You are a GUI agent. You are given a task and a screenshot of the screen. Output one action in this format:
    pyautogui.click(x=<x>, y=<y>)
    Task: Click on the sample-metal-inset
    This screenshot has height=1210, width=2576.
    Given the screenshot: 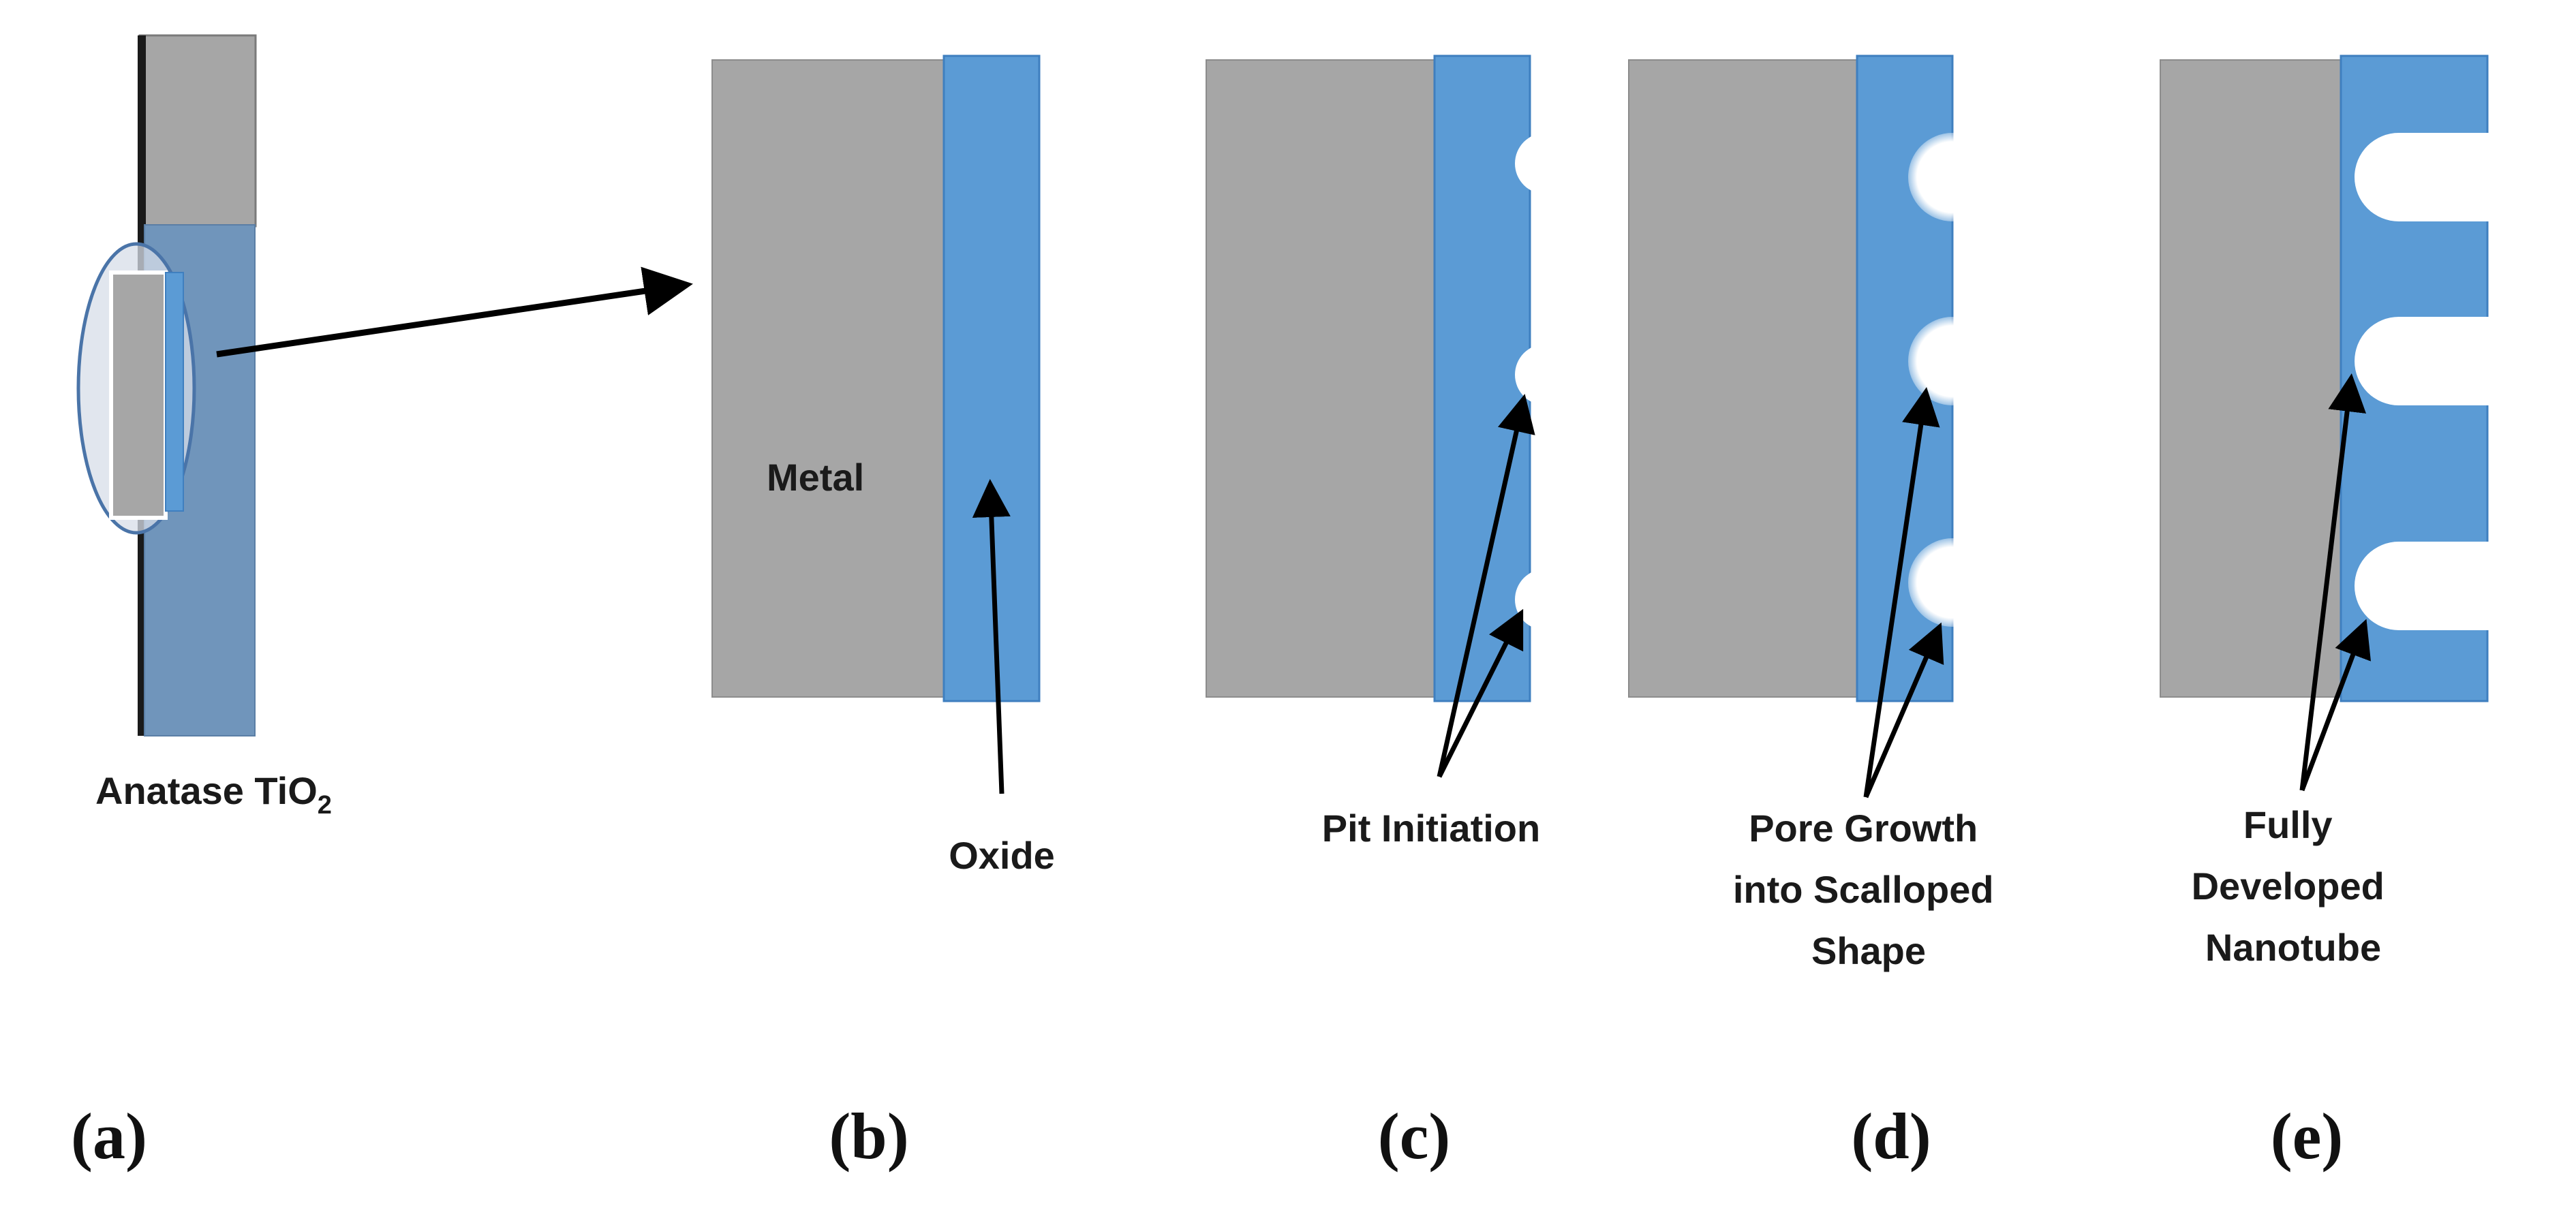 What is the action you would take?
    pyautogui.click(x=138, y=395)
    